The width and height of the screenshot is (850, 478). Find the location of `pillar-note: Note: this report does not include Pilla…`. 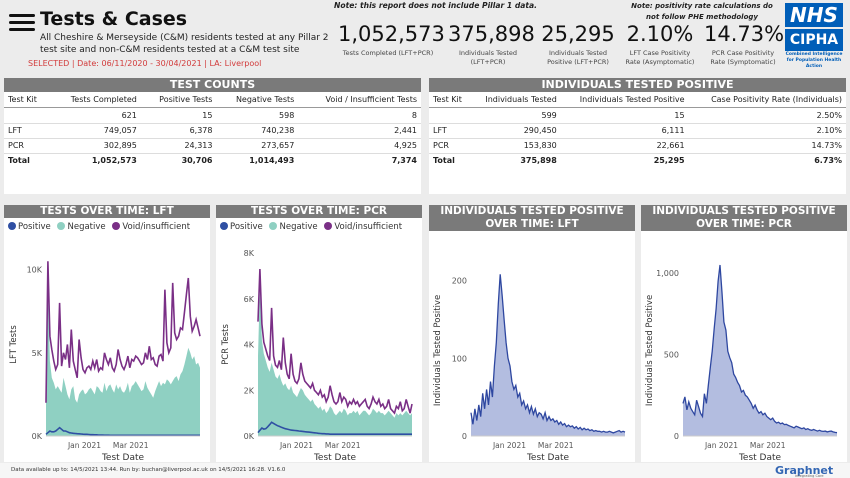

pillar-note: Note: this report does not include Pilla… is located at coordinates (436, 5).